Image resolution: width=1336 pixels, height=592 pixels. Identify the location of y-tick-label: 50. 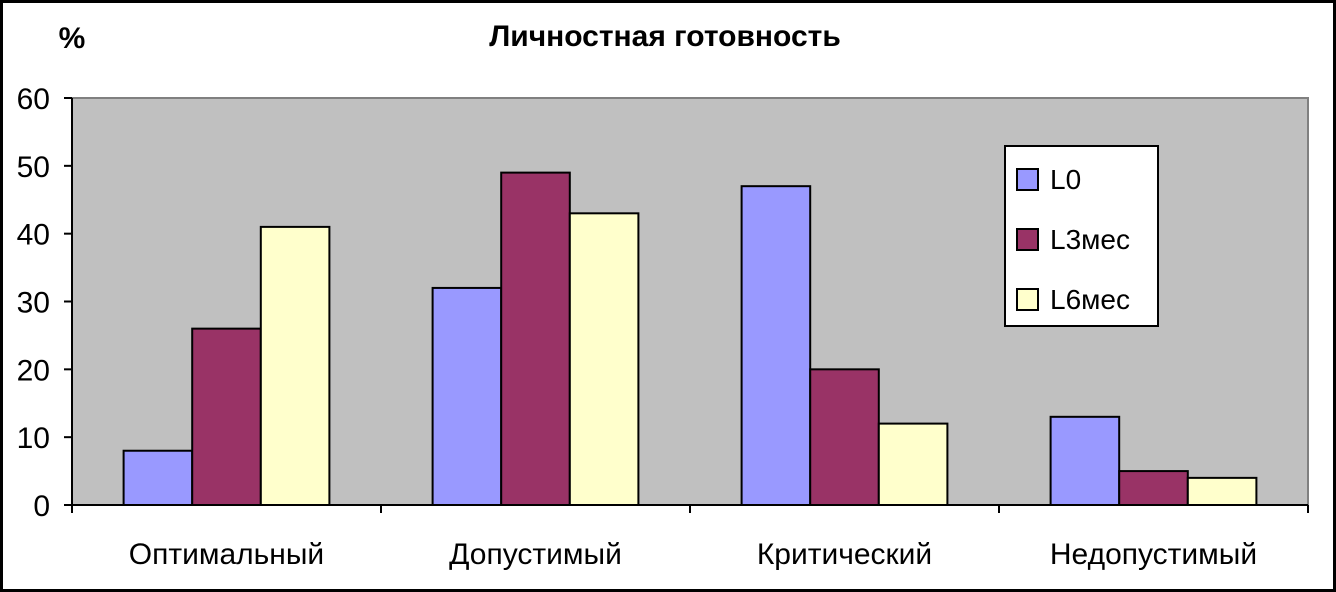
(33, 167).